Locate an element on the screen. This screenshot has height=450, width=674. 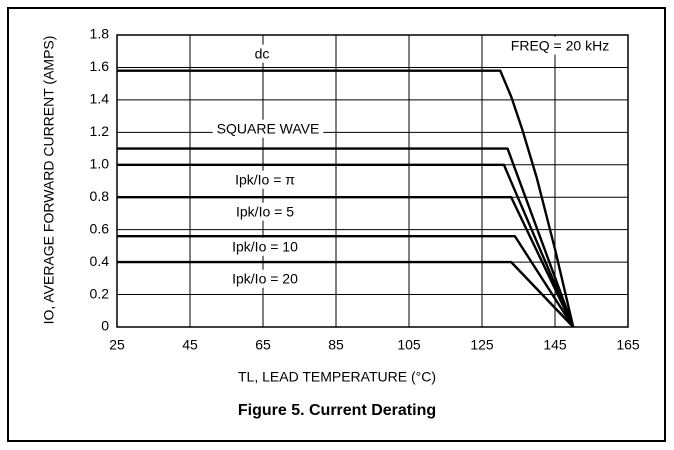
series-label: dc is located at coordinates (262, 54).